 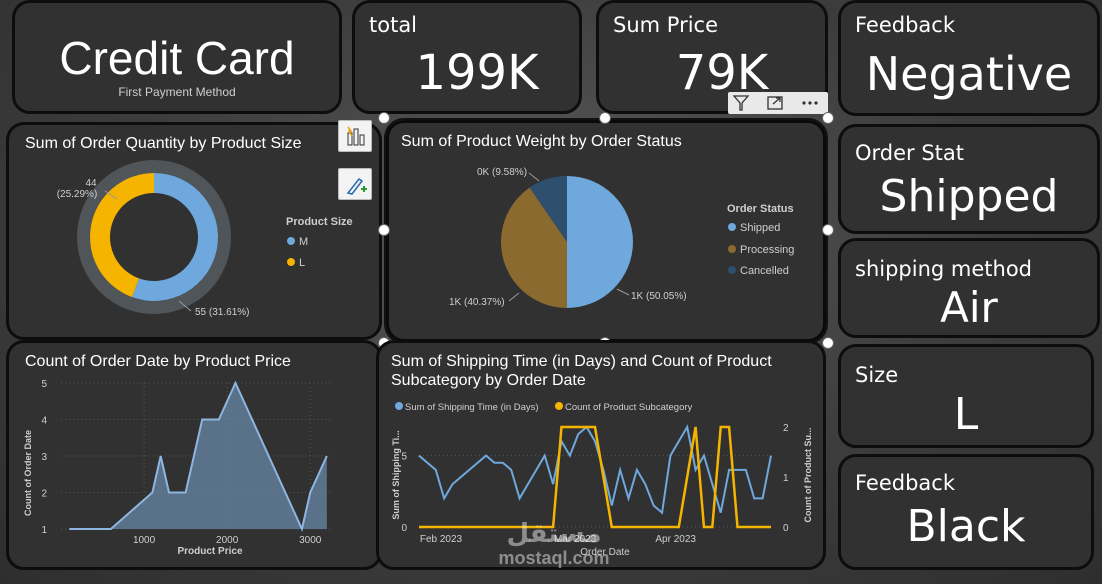 What do you see at coordinates (605, 552) in the screenshot?
I see `x-axis-label: Order Date` at bounding box center [605, 552].